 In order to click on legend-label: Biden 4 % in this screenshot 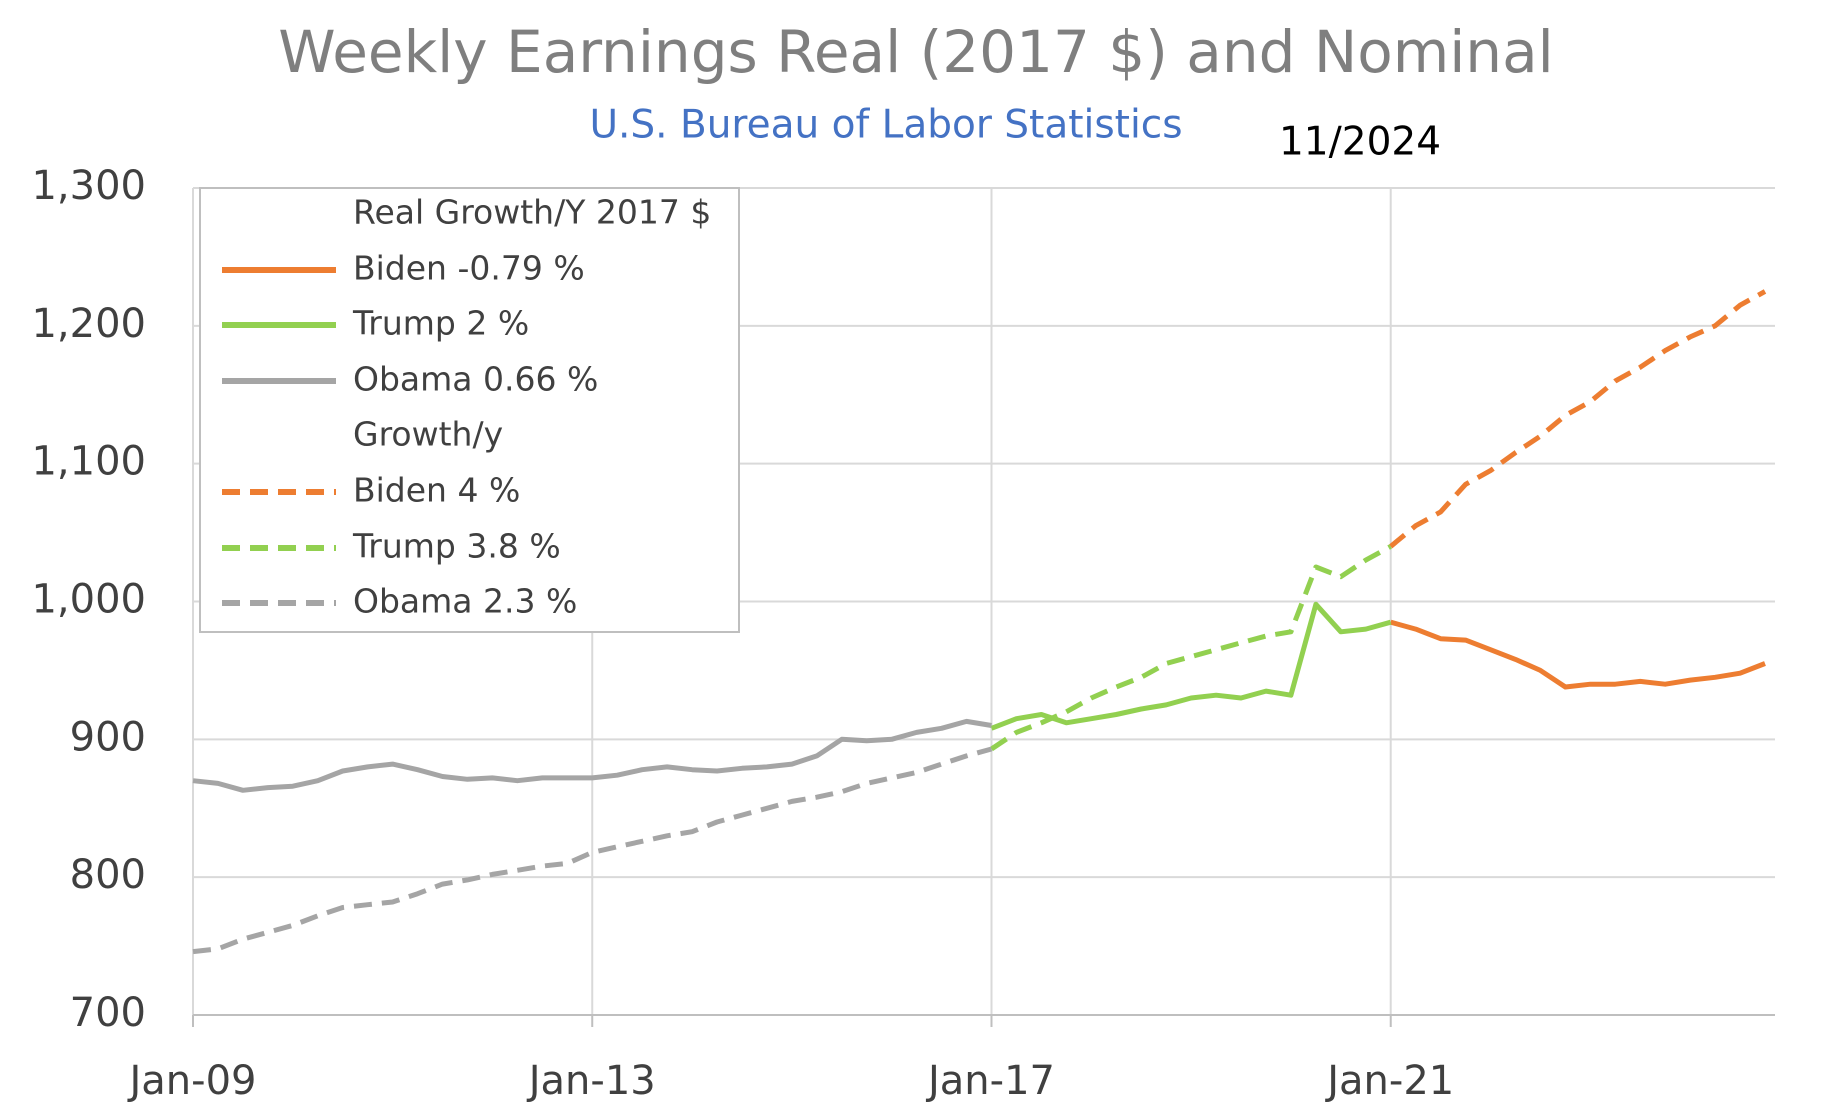, I will do `click(436, 490)`.